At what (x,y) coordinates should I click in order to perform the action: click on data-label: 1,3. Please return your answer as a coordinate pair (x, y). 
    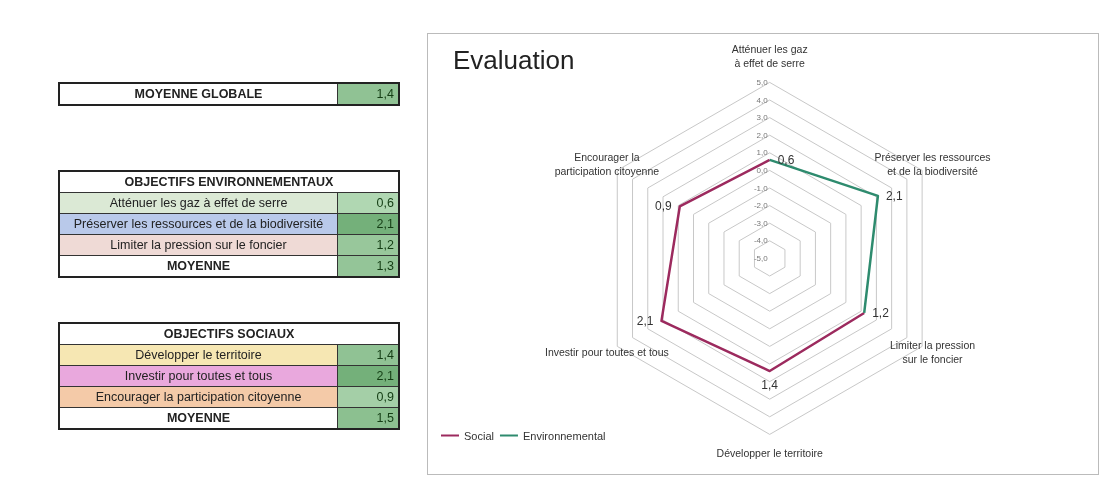
    Looking at the image, I should click on (368, 266).